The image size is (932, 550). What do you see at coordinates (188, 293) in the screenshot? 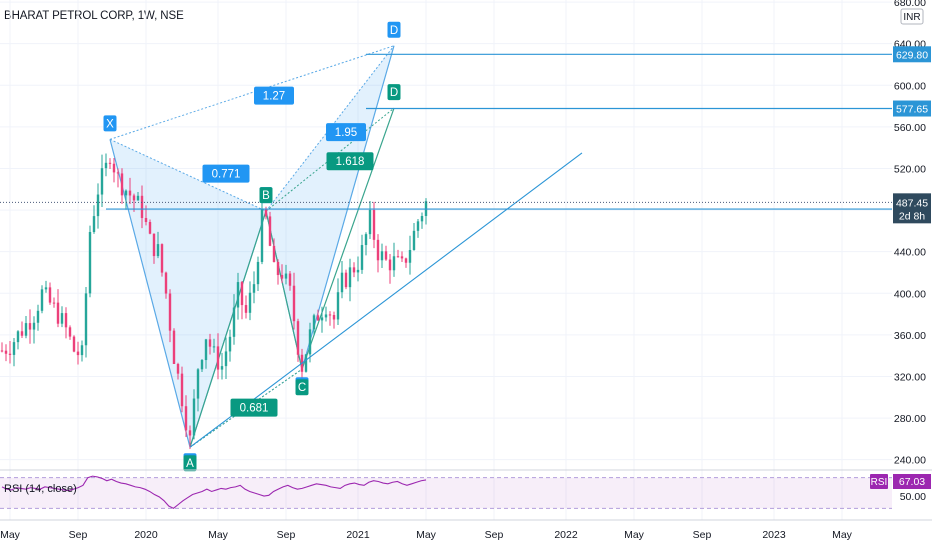
I see `pattern-fill-xab` at bounding box center [188, 293].